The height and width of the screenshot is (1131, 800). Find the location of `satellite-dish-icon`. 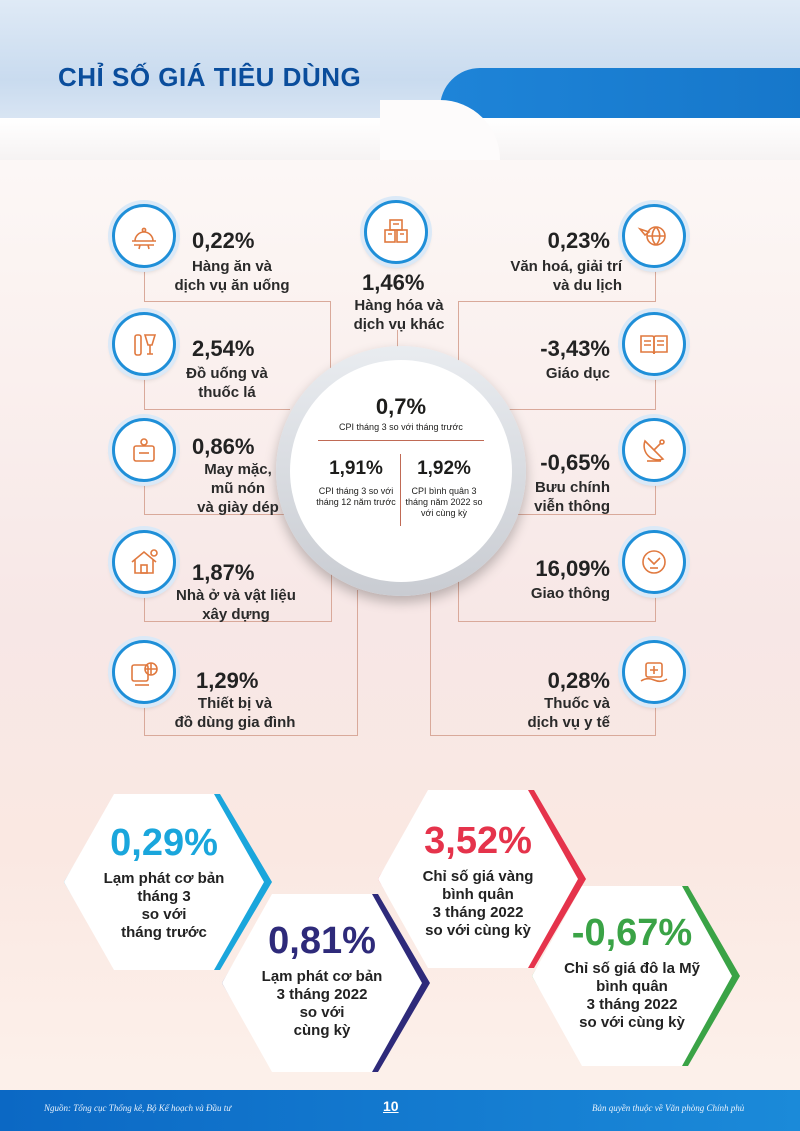

satellite-dish-icon is located at coordinates (654, 450).